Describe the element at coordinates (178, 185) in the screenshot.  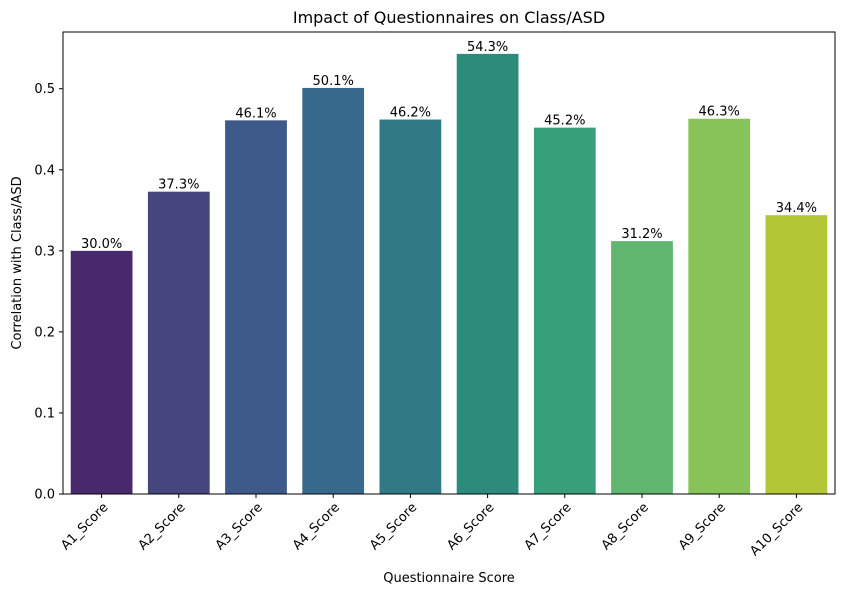
I see `data-label-A2_Score: 37.3%` at that location.